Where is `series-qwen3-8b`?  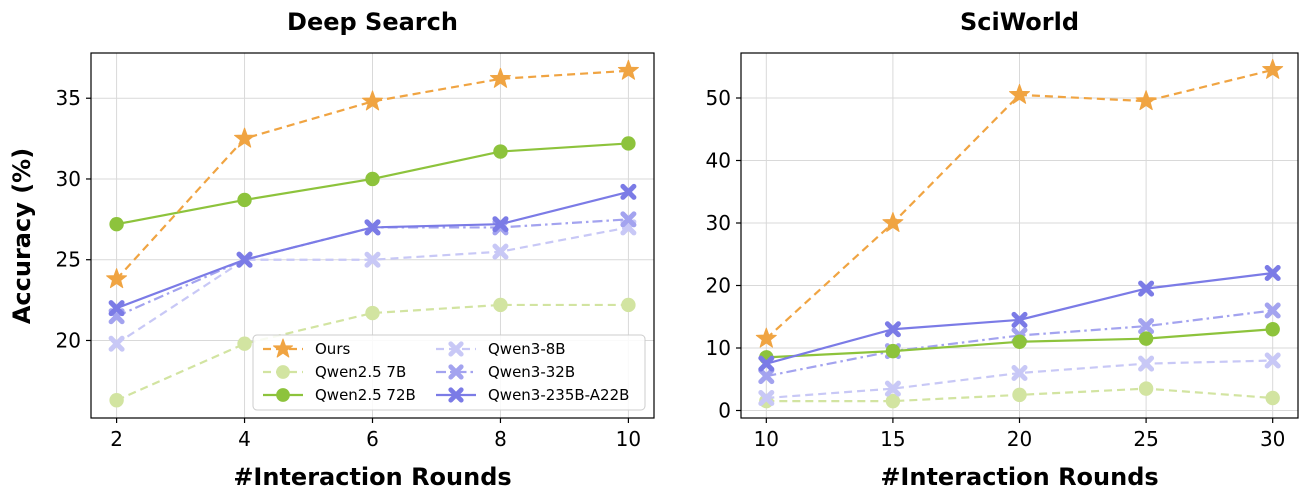
series-qwen3-8b is located at coordinates (1019, 379).